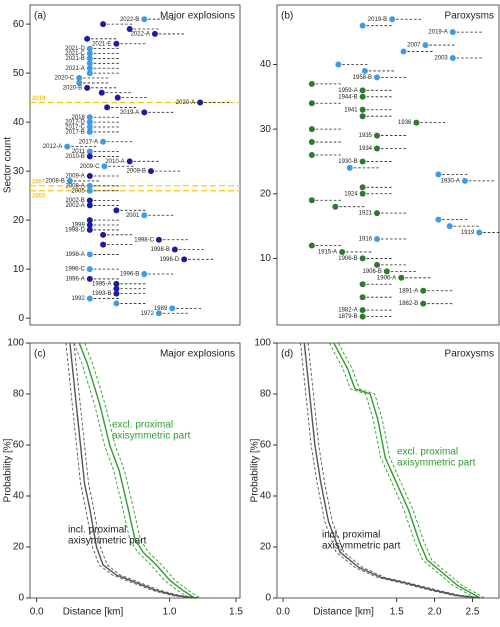 The height and width of the screenshot is (627, 500). Describe the element at coordinates (19, 220) in the screenshot. I see `y-tick-label: 20` at that location.